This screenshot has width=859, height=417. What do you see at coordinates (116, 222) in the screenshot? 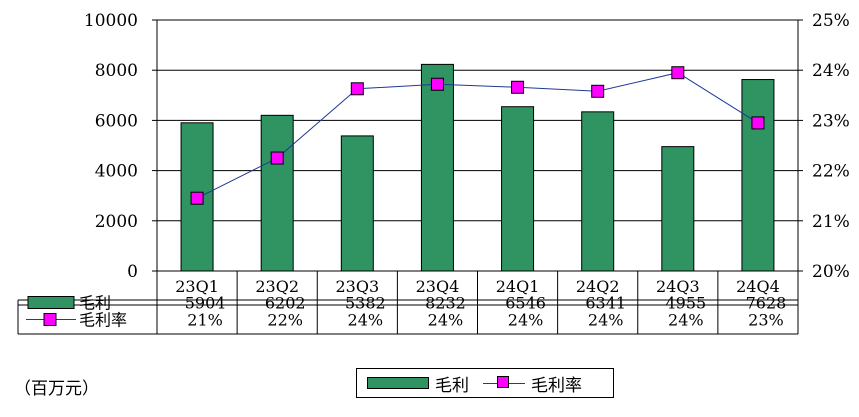
I see `y-left-tick-label: 2000` at bounding box center [116, 222].